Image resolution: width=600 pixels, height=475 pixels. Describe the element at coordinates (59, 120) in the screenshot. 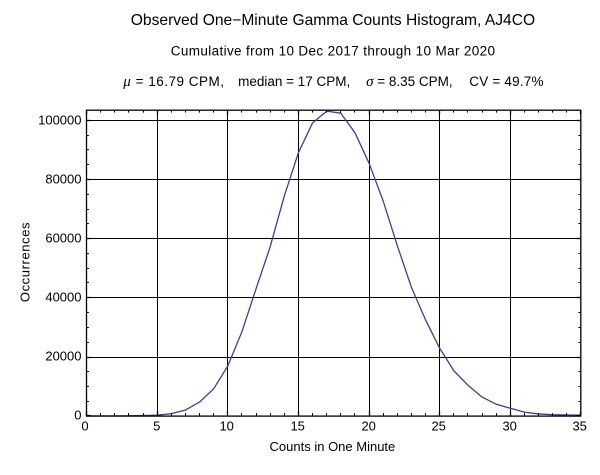

I see `svg-text: 100000` at that location.